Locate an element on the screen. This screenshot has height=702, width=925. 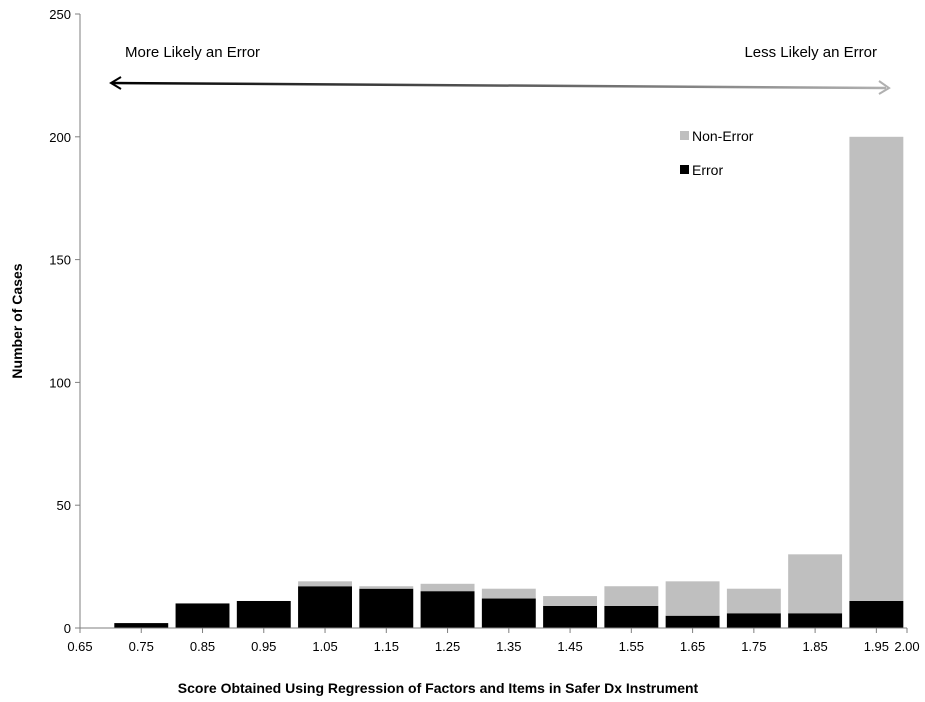
x-tick-label: 1.55 is located at coordinates (631, 646).